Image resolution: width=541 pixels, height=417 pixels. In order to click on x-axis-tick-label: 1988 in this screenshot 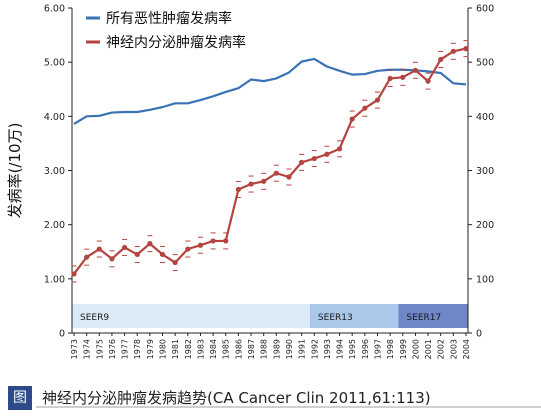, I will do `click(264, 349)`.